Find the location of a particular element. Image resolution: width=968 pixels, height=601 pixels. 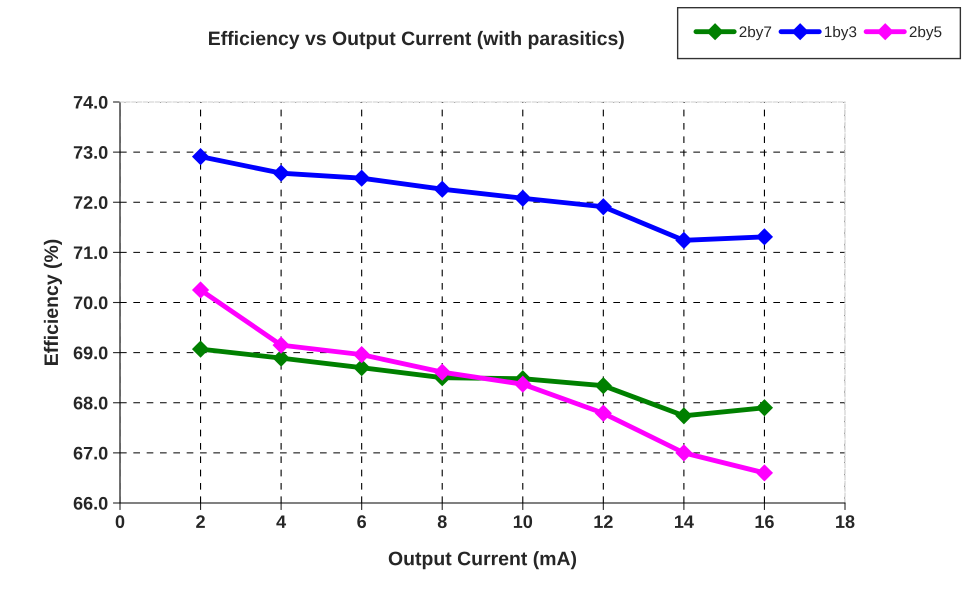

x-tick-label: 14 is located at coordinates (684, 521).